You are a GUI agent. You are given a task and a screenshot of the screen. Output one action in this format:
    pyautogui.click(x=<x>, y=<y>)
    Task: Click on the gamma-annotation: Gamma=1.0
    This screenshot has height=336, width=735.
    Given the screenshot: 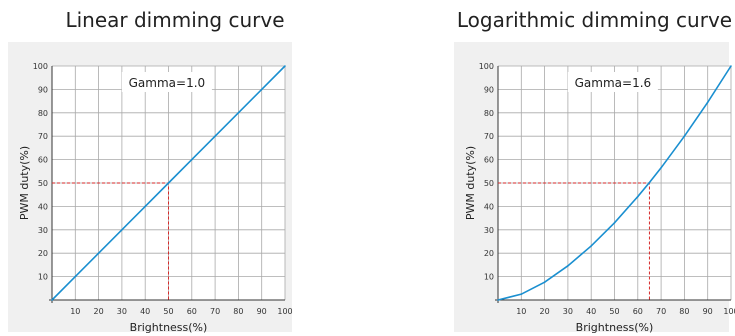 What is the action you would take?
    pyautogui.click(x=167, y=83)
    